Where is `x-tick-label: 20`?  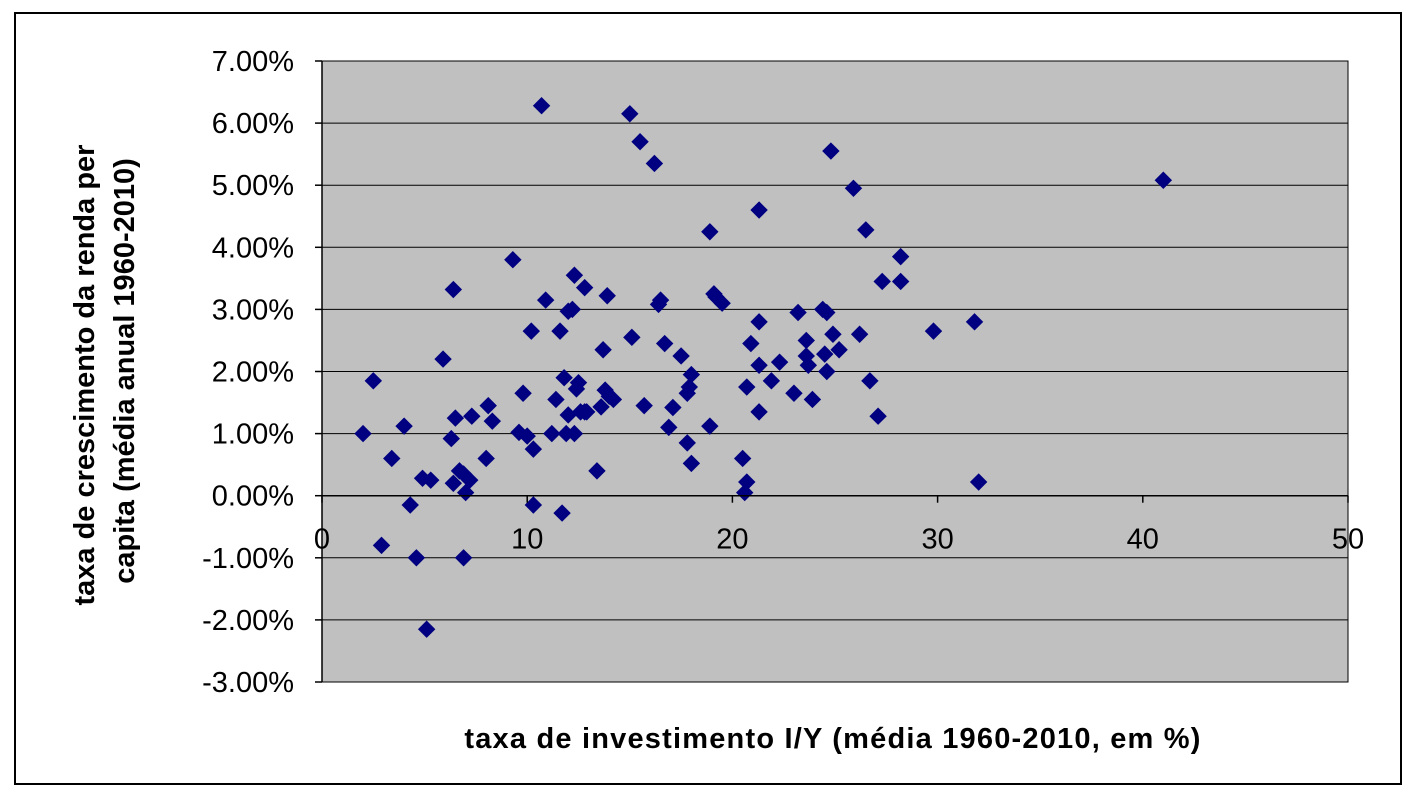
x-tick-label: 20 is located at coordinates (732, 540).